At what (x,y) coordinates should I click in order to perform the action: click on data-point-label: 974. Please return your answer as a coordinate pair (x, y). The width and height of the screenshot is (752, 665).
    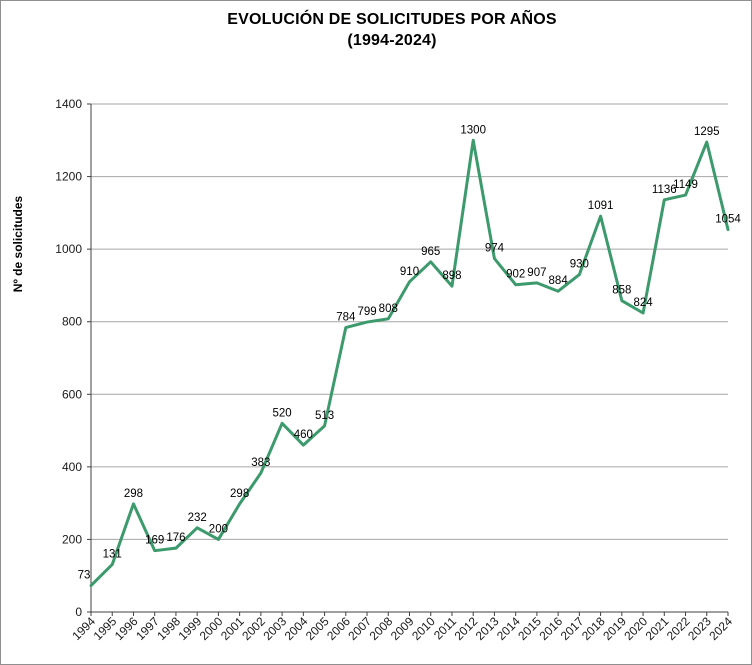
    Looking at the image, I should click on (495, 249).